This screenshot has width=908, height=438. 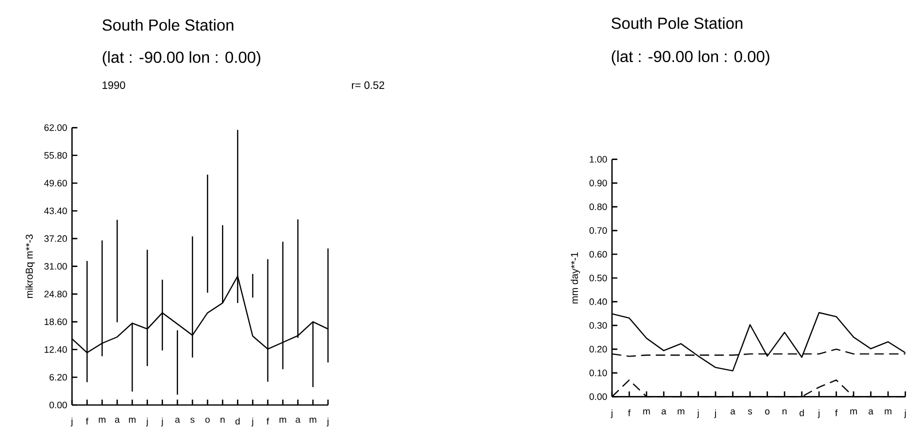 What do you see at coordinates (598, 325) in the screenshot?
I see `y-tick-label: 0.30` at bounding box center [598, 325].